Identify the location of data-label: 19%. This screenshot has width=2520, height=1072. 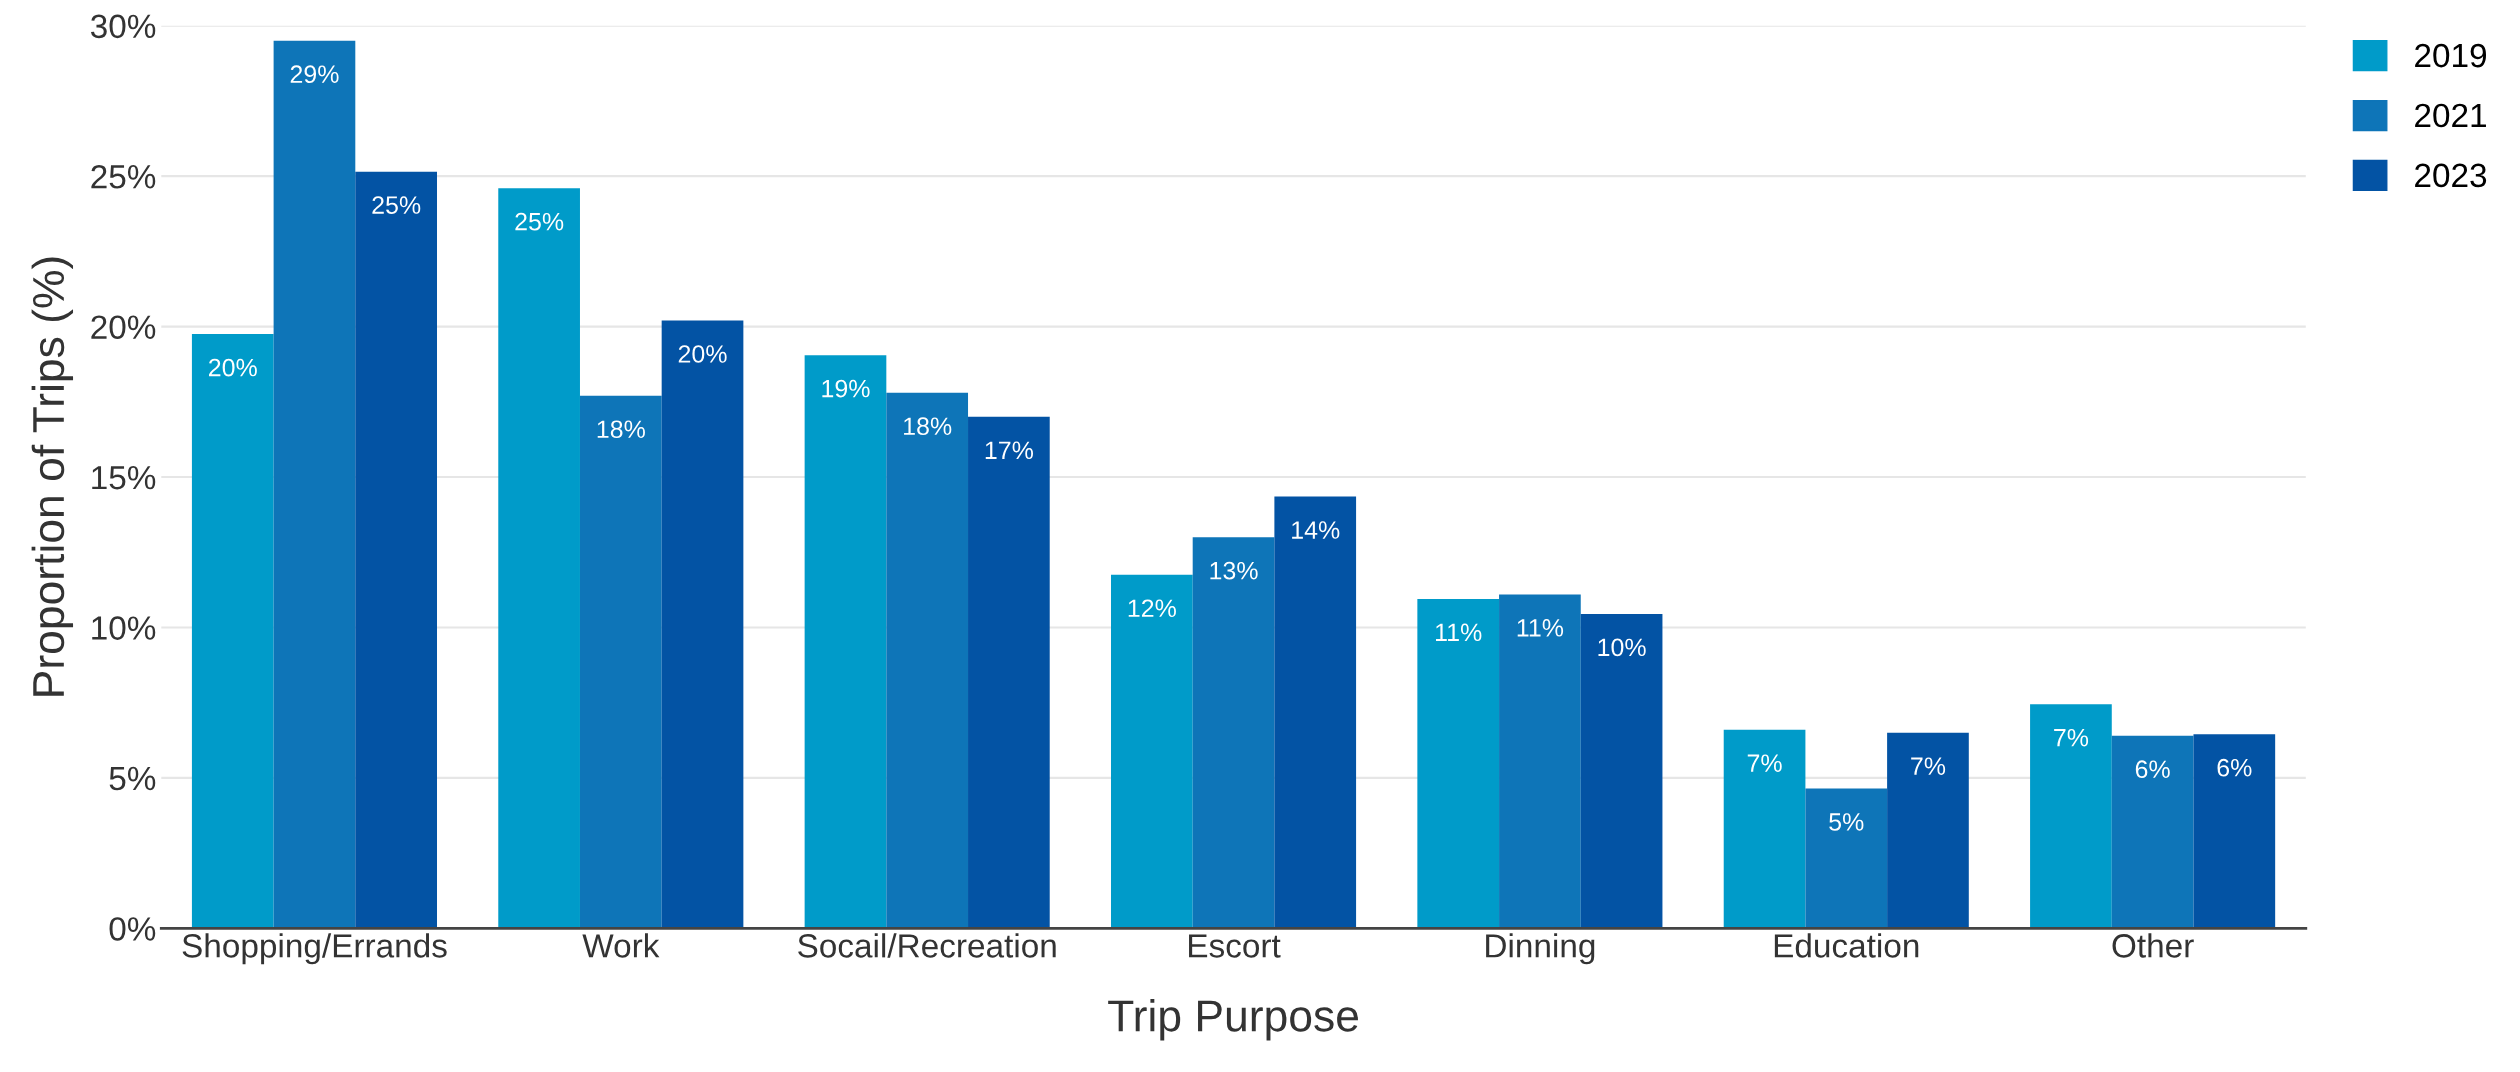
(846, 388).